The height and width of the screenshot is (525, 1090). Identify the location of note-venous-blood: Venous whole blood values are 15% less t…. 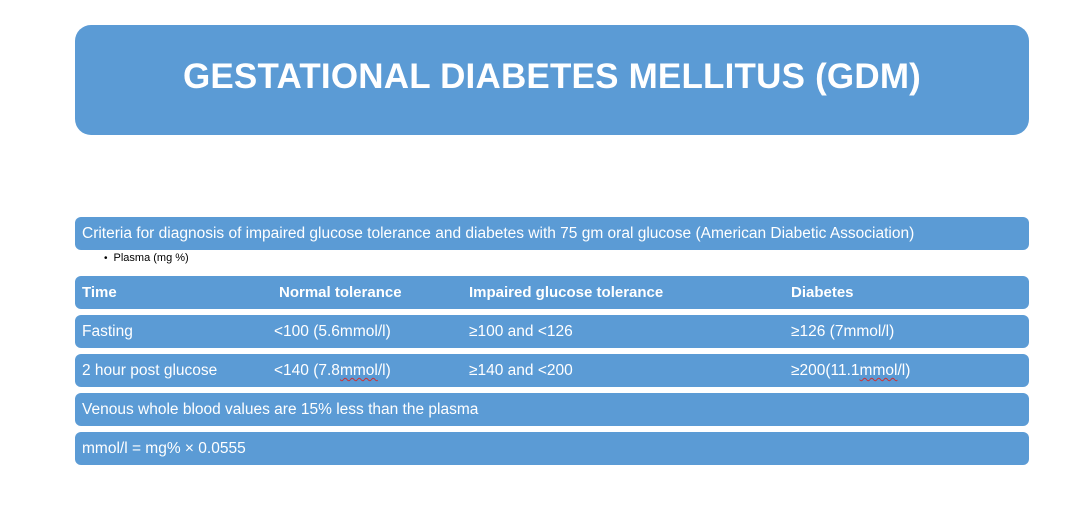
(280, 409).